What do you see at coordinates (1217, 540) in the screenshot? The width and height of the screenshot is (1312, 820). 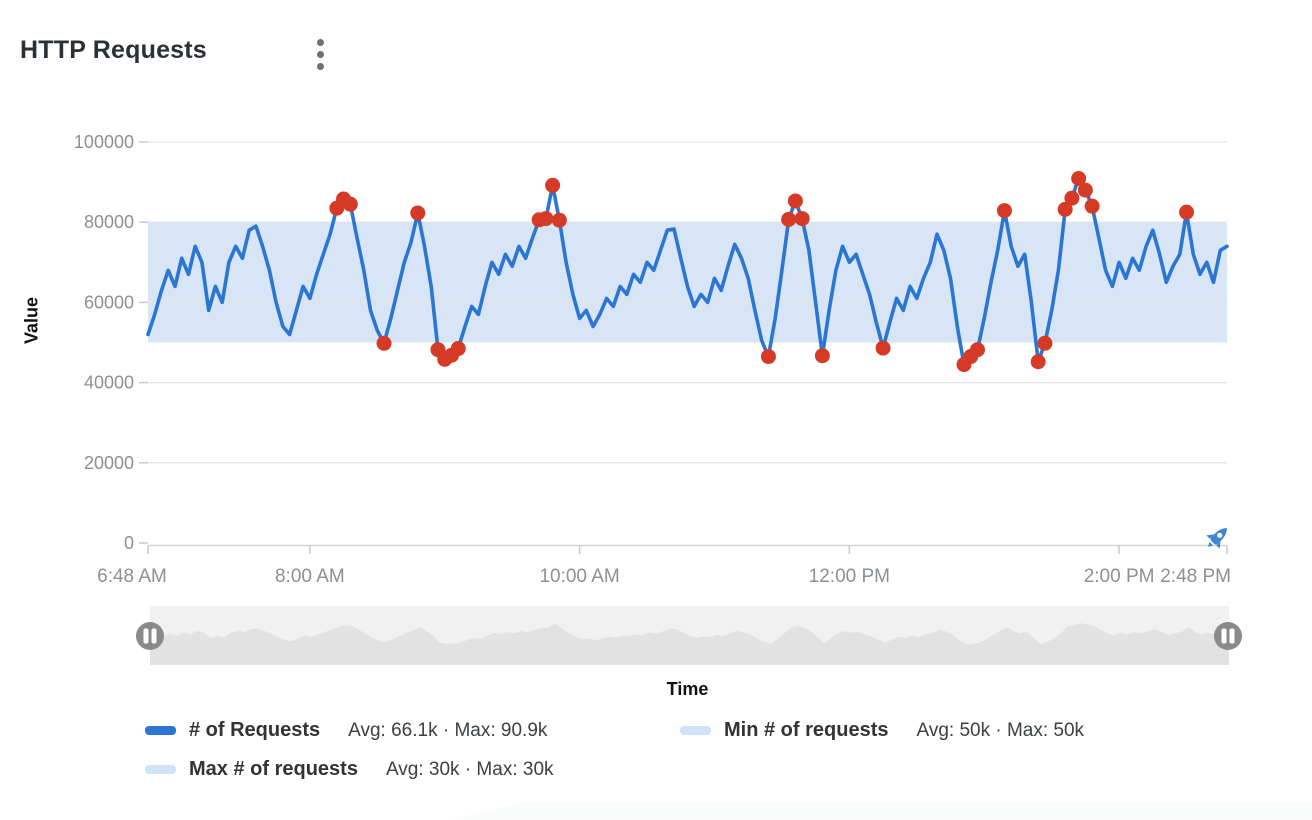 I see `rocket-icon` at bounding box center [1217, 540].